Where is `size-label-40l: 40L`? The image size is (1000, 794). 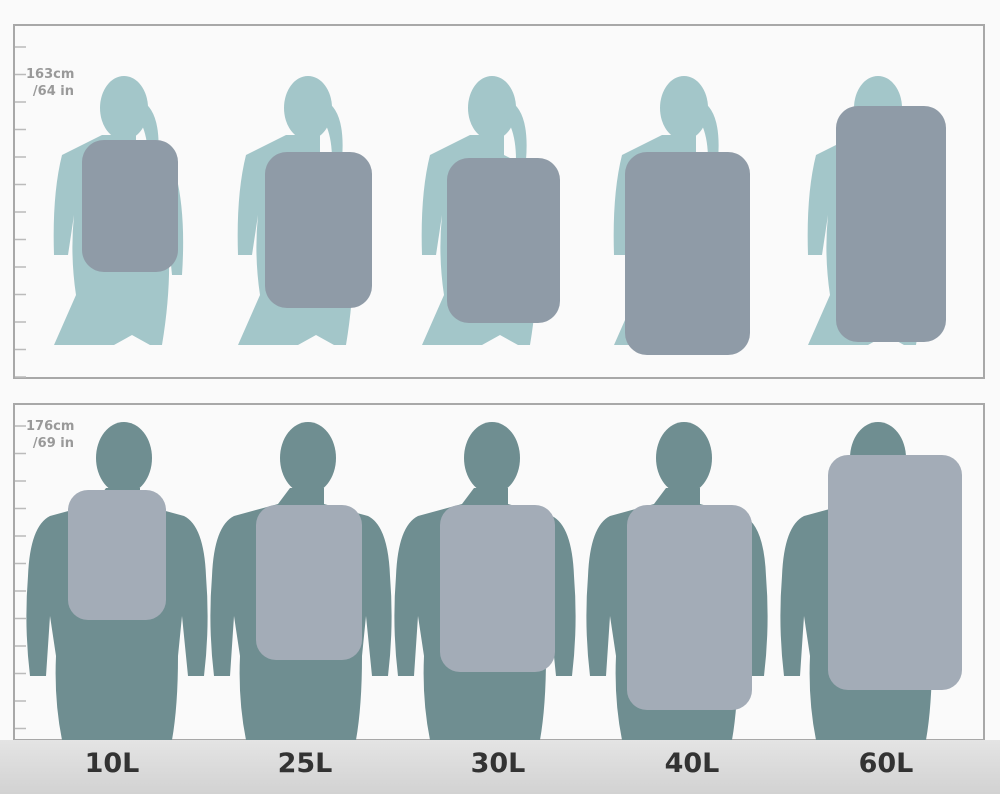
size-label-40l: 40L is located at coordinates (692, 763).